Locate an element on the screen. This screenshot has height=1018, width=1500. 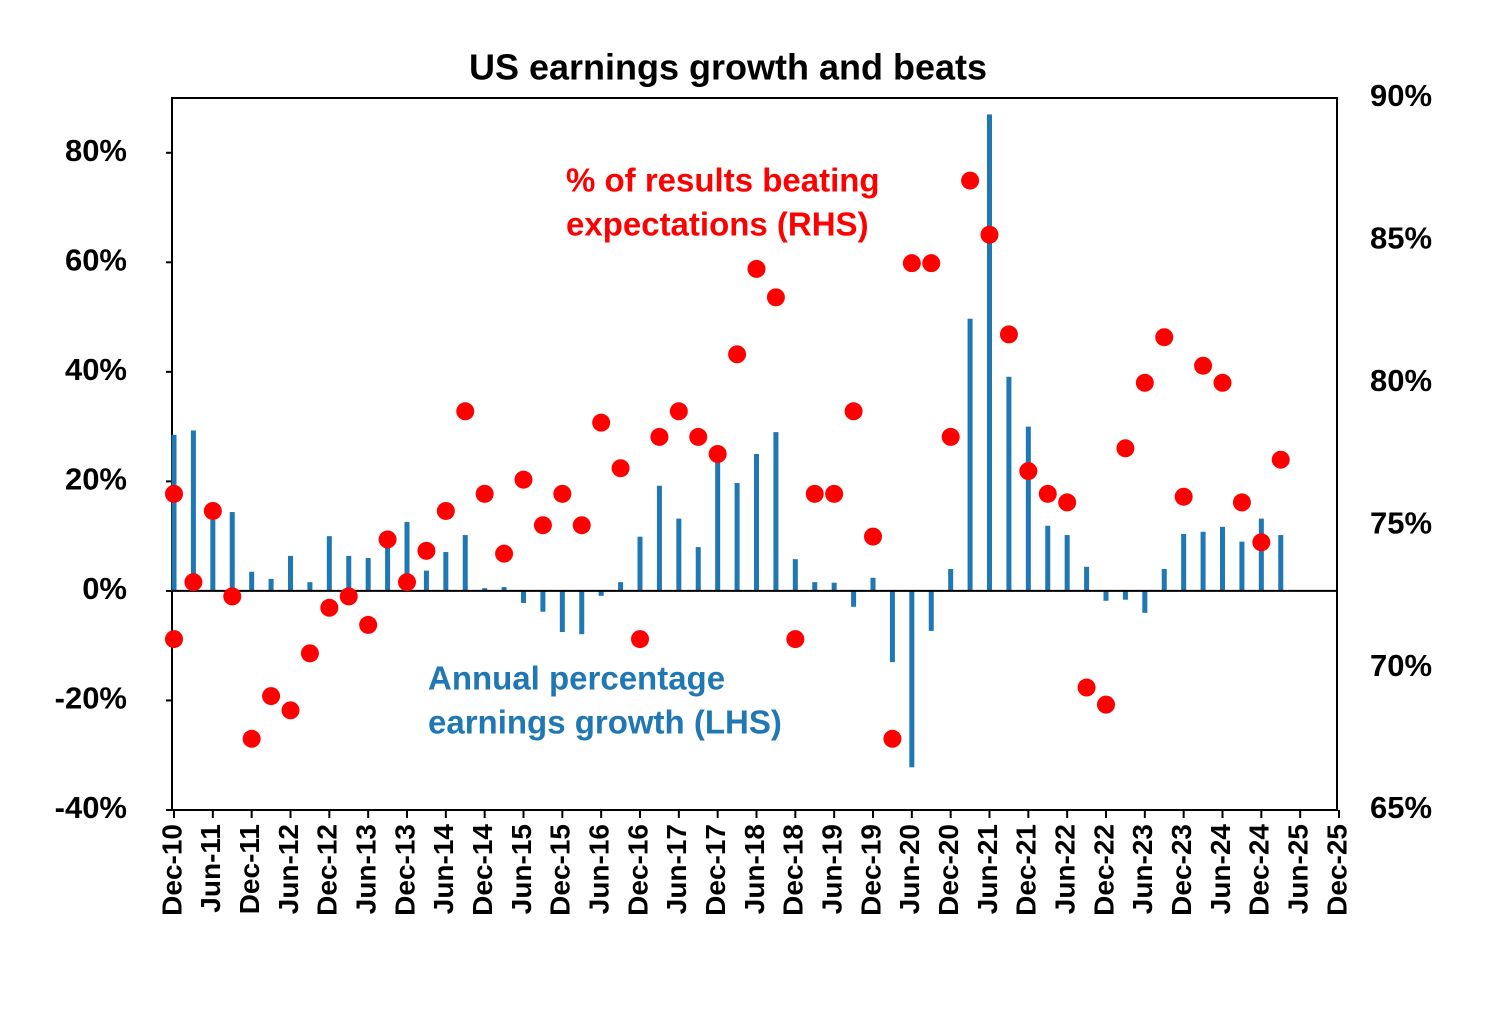
x-tick-label: Jun-15 is located at coordinates (521, 869).